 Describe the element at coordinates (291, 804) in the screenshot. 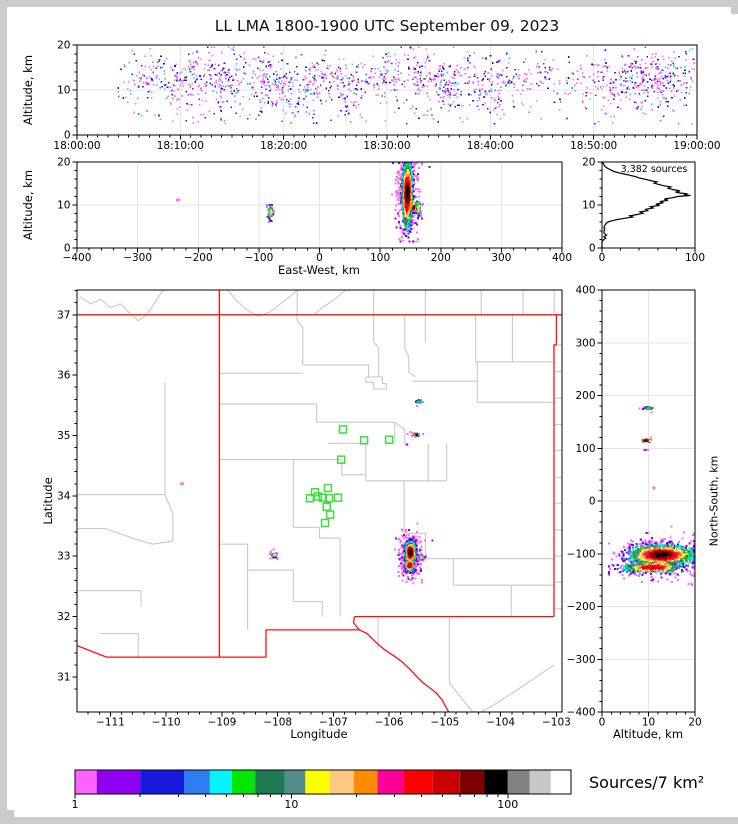

I see `colorbar-tick-label: 10` at that location.